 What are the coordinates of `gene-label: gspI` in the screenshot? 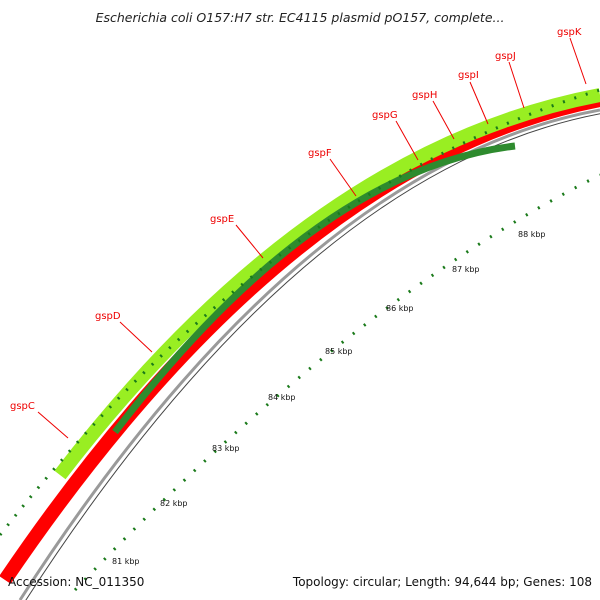 It's located at (468, 75).